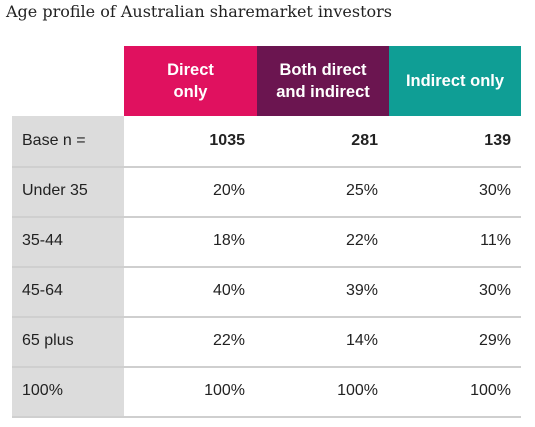 This screenshot has width=535, height=427. Describe the element at coordinates (228, 240) in the screenshot. I see `table-cell-age-35-44-col1: 18%` at that location.